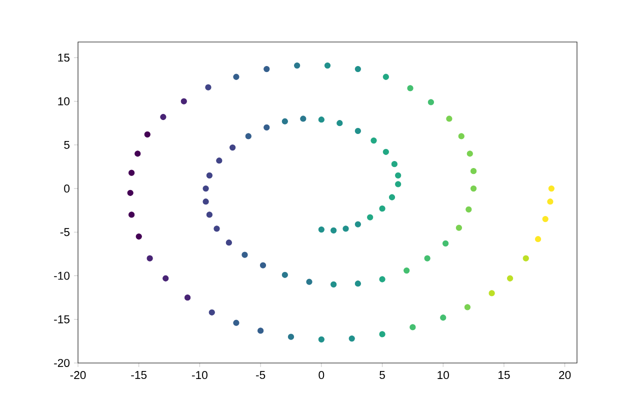  I want to click on y-tick-label: -10, so click(62, 276).